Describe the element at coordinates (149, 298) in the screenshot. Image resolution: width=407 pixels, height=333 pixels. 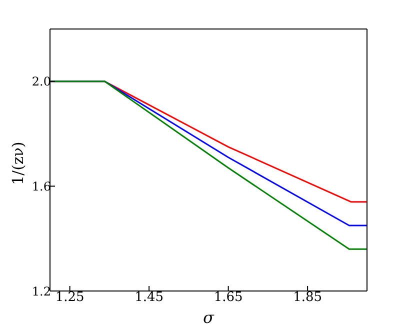
I see `x-tick-label: 1.45` at that location.